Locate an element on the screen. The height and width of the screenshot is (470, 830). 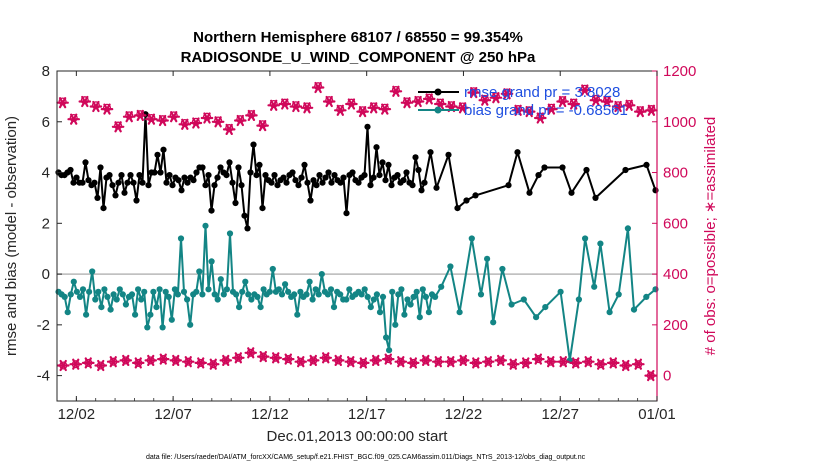
x-tick-label: 12/02 is located at coordinates (77, 414).